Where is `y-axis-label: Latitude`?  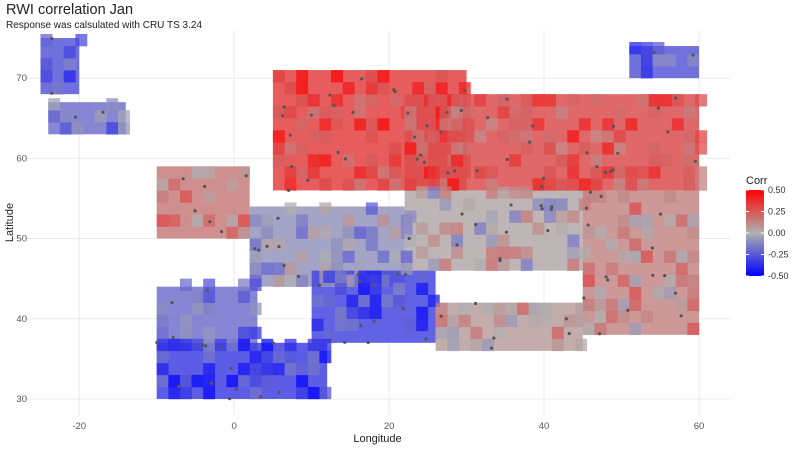
y-axis-label: Latitude is located at coordinates (10, 222).